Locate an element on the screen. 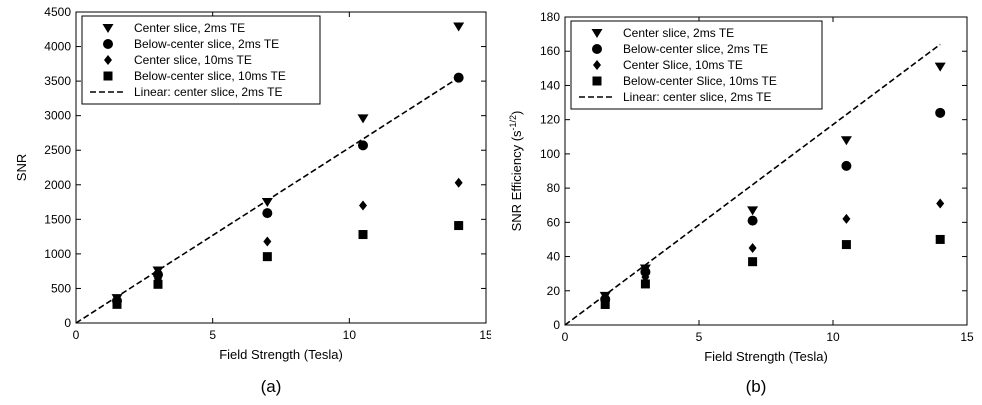 The width and height of the screenshot is (982, 405). y-tick-label: 4500 is located at coordinates (57, 12).